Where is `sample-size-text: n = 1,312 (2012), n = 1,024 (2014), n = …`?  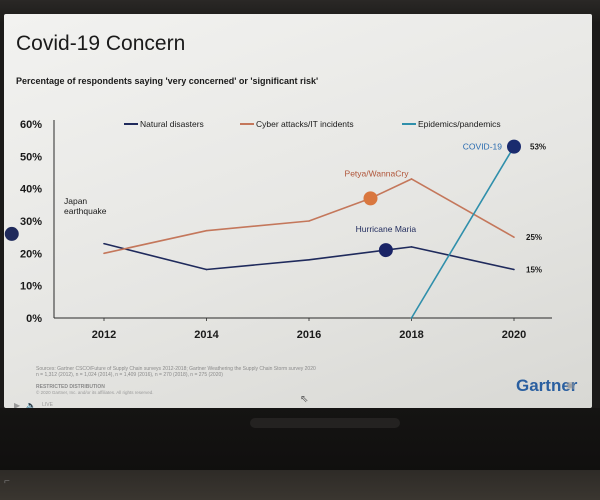
sample-size-text: n = 1,312 (2012), n = 1,024 (2014), n = … is located at coordinates (129, 375).